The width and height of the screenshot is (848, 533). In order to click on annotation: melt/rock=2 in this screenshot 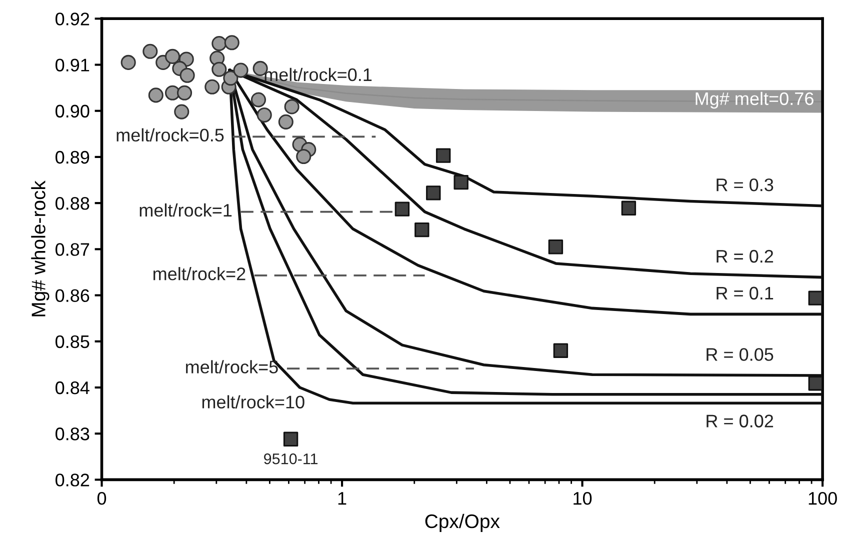, I will do `click(199, 273)`.